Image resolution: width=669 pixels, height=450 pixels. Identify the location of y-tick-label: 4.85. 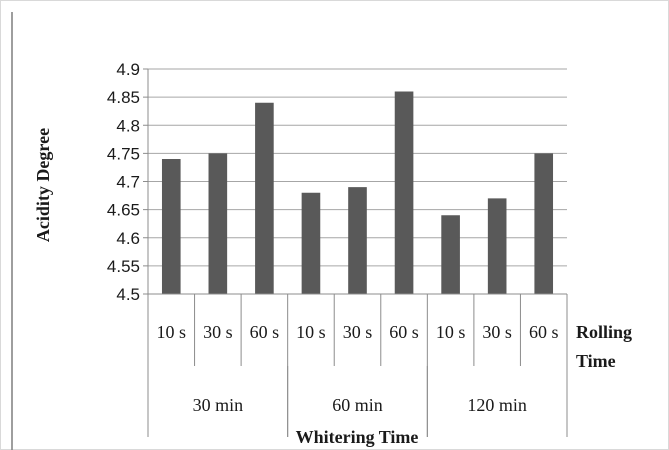
(123, 97).